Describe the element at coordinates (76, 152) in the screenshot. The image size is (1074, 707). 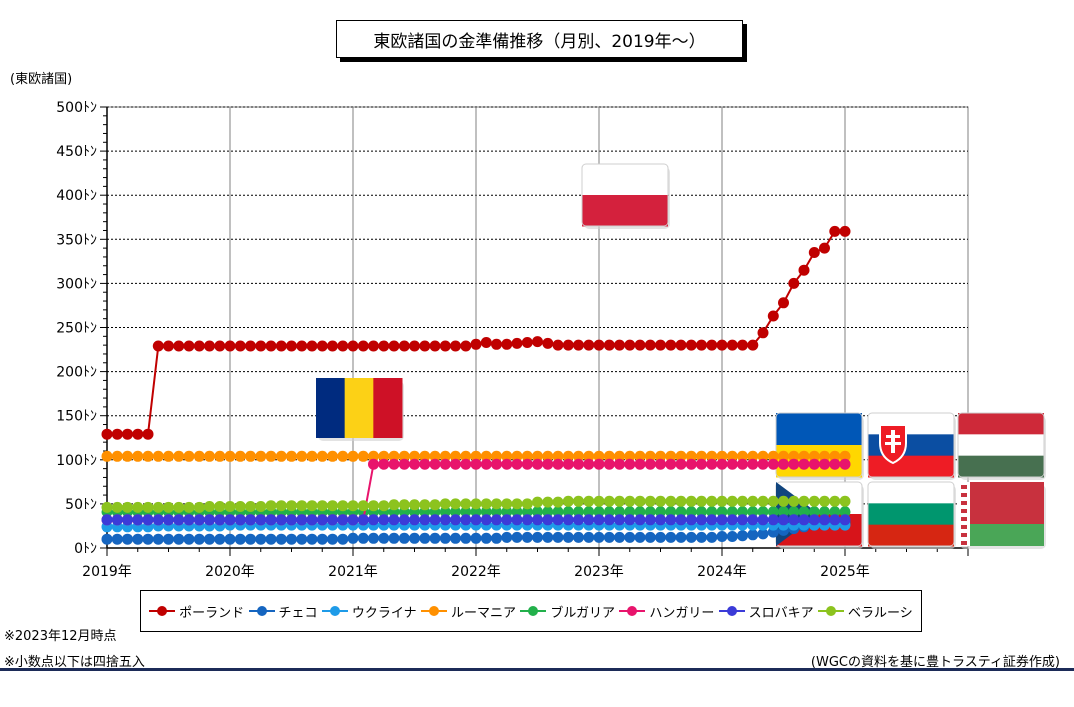
I see `y-tick-label: 450ﾄﾝ` at that location.